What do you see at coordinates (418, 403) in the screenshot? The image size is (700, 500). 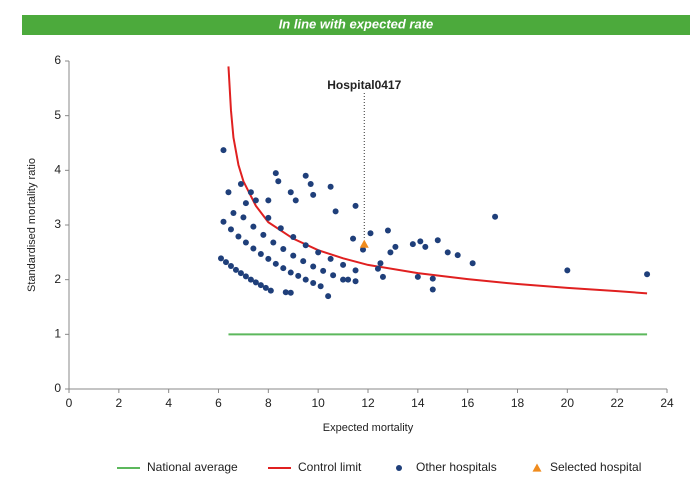 I see `x-tick-label: 14` at bounding box center [418, 403].